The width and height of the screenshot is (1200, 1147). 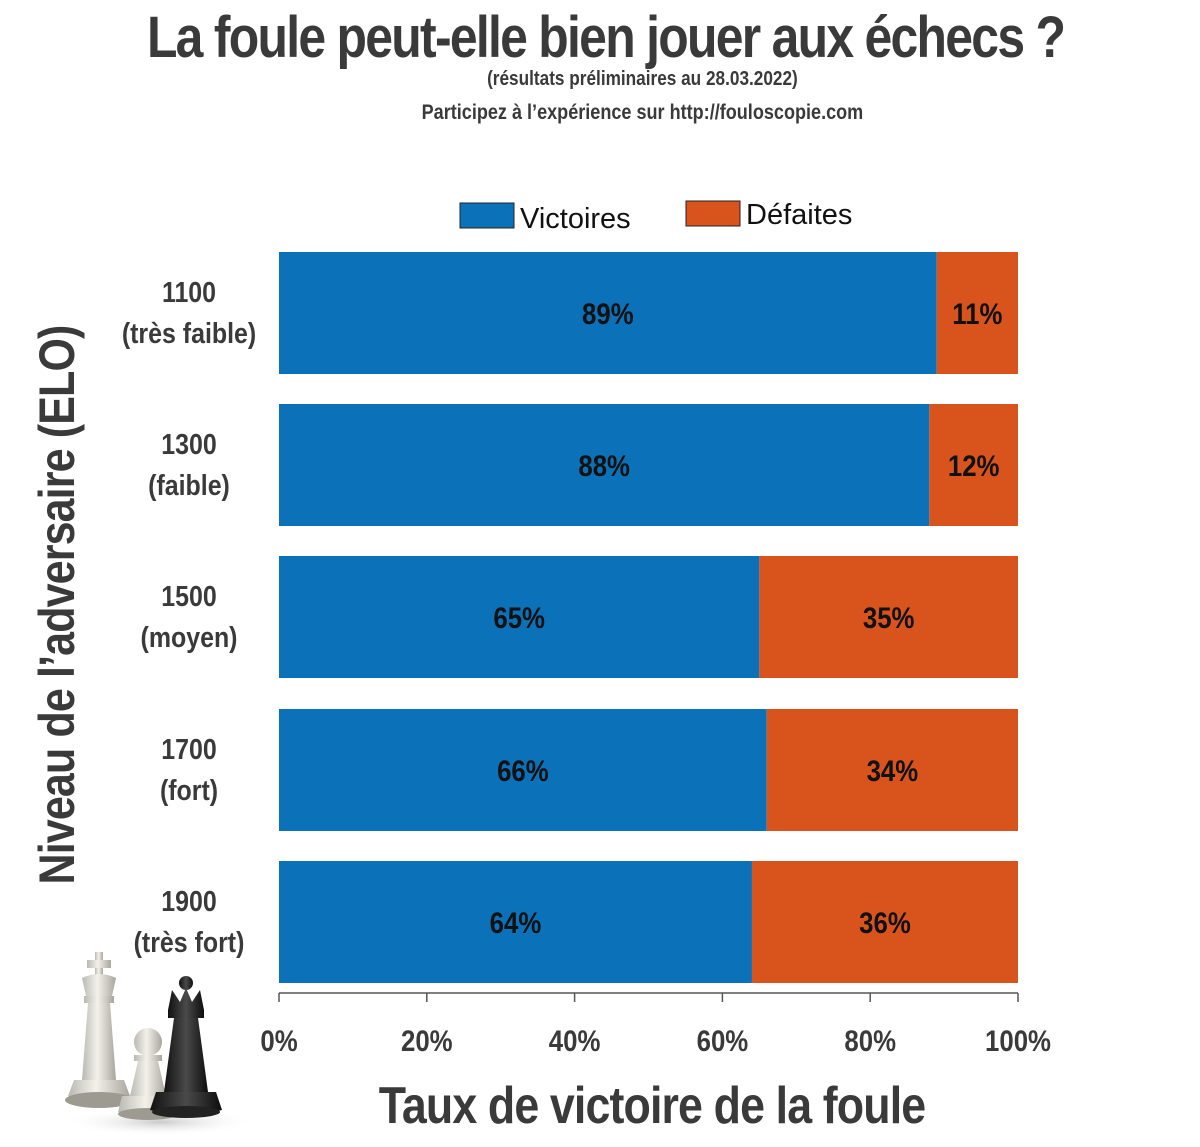 What do you see at coordinates (188, 901) in the screenshot?
I see `category-elo-1900: 1900` at bounding box center [188, 901].